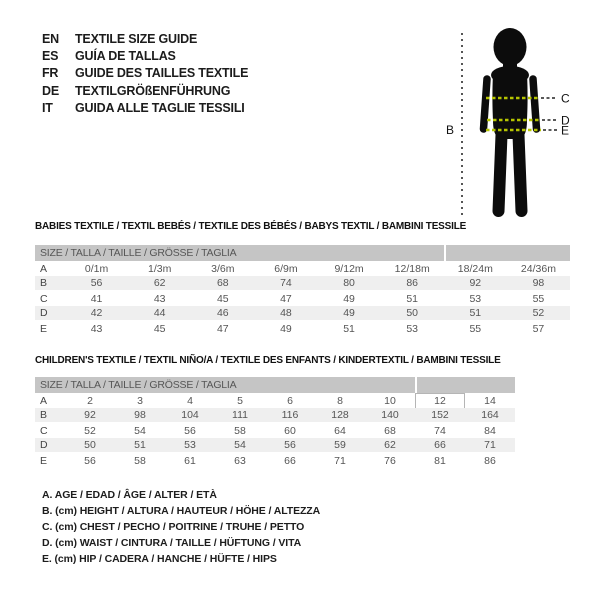 Image resolution: width=600 pixels, height=600 pixels. I want to click on table-row-C: C 52 54 56 58 60 64 68 74 84, so click(275, 430).